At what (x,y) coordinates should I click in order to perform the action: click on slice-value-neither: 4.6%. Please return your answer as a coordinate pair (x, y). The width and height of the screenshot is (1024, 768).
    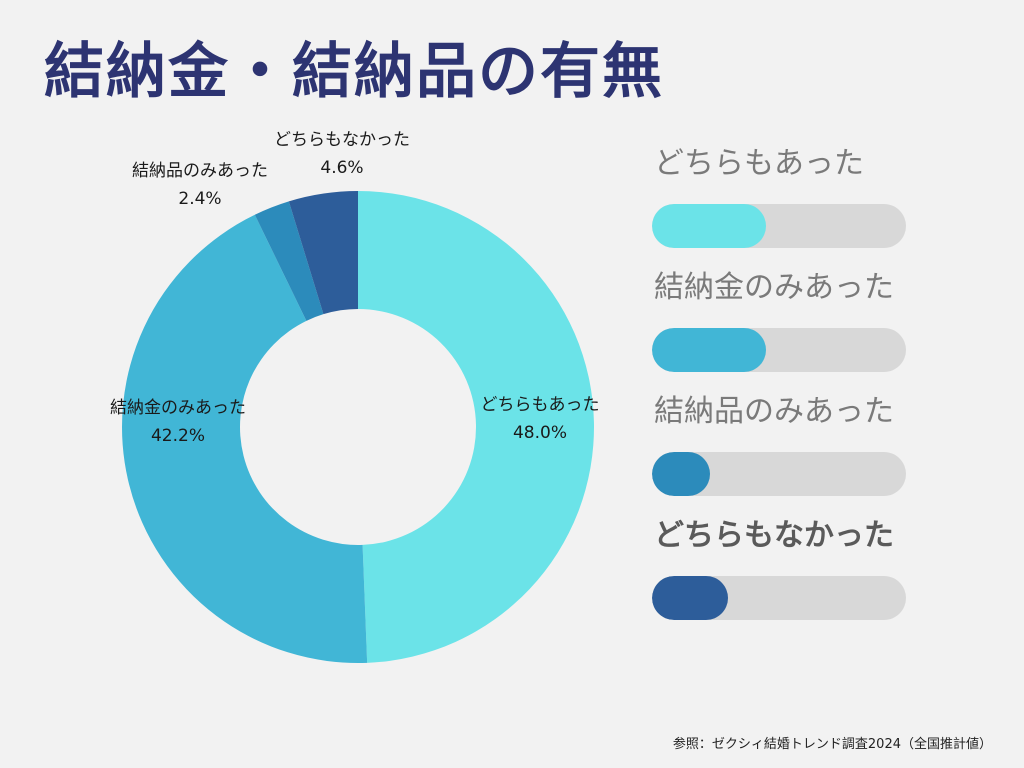
    Looking at the image, I should click on (341, 168).